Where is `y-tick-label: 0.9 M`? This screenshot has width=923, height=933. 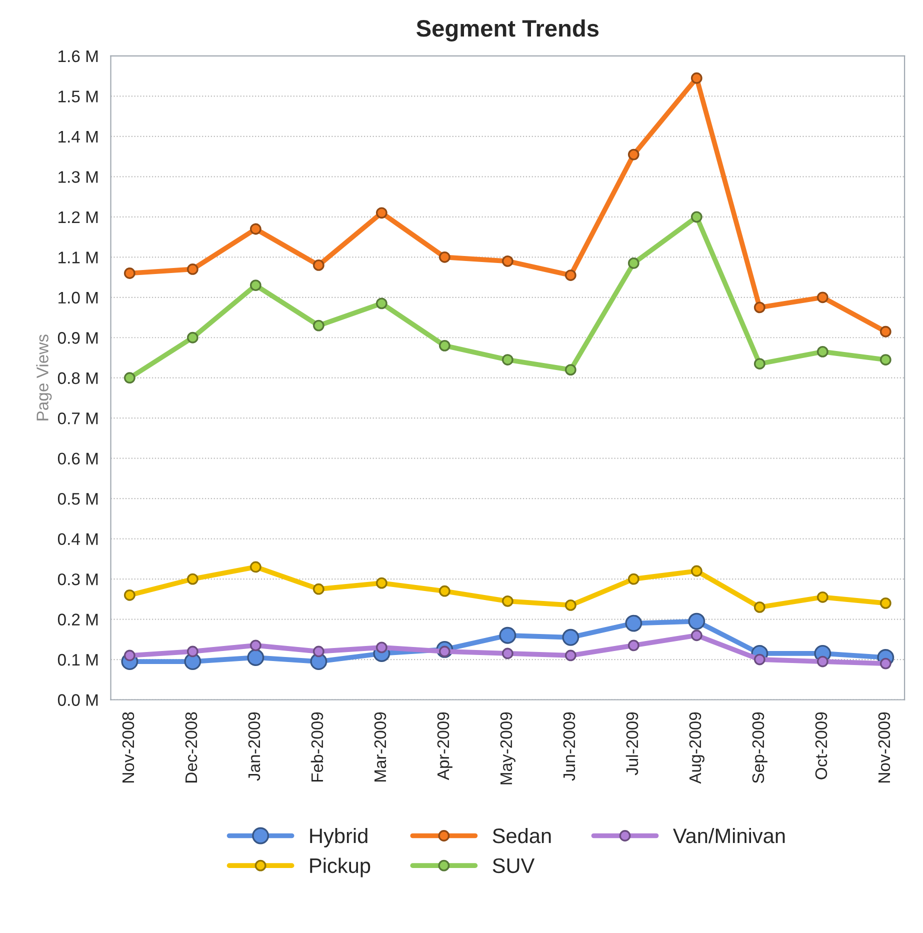
y-tick-label: 0.9 M is located at coordinates (78, 338).